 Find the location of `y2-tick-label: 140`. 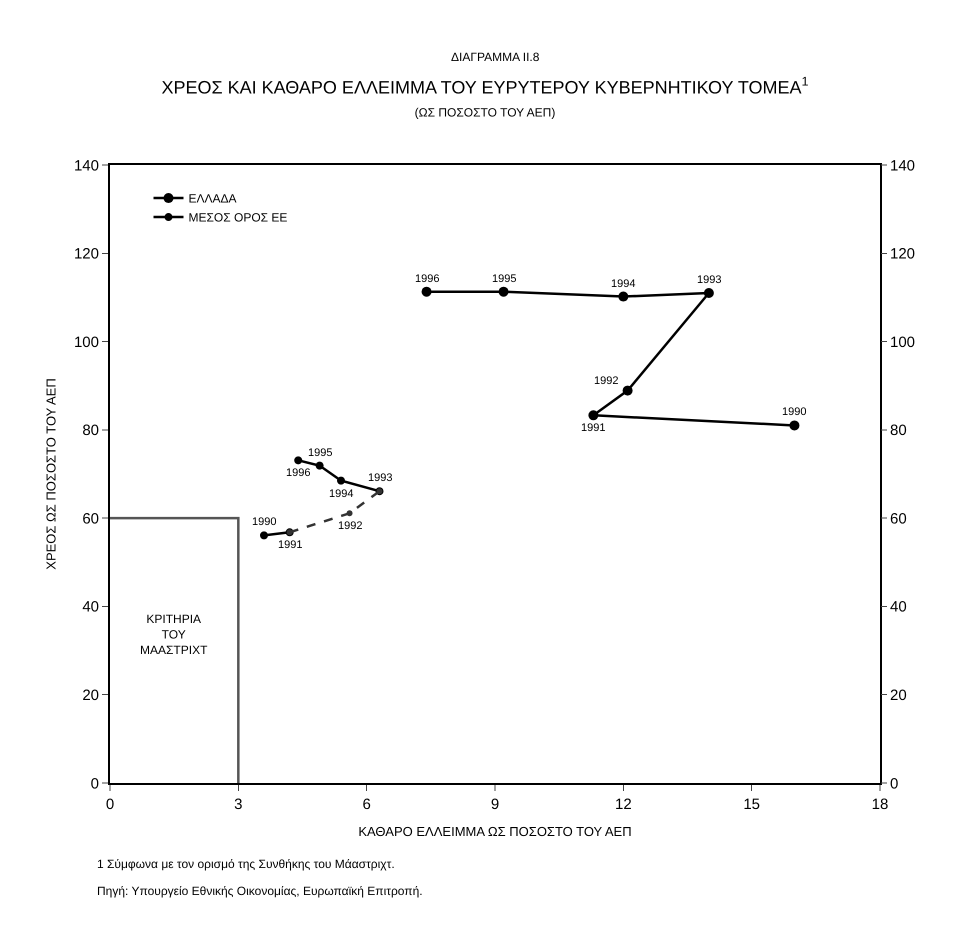

y2-tick-label: 140 is located at coordinates (903, 165).